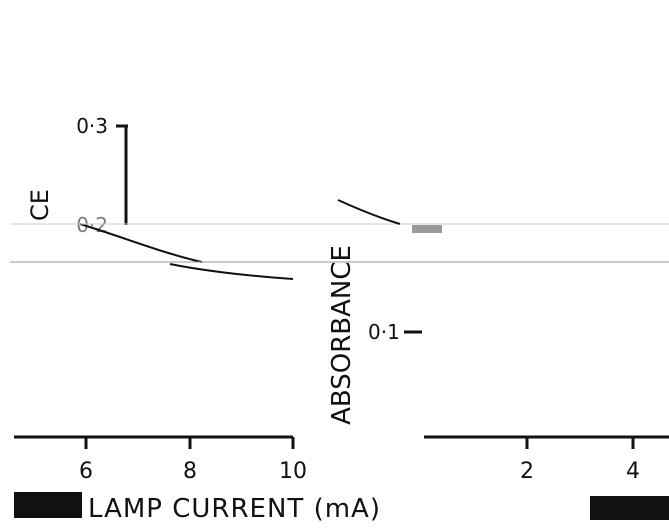 This screenshot has height=529, width=669. What do you see at coordinates (293, 471) in the screenshot?
I see `left-x-tick-label-10: 10` at bounding box center [293, 471].